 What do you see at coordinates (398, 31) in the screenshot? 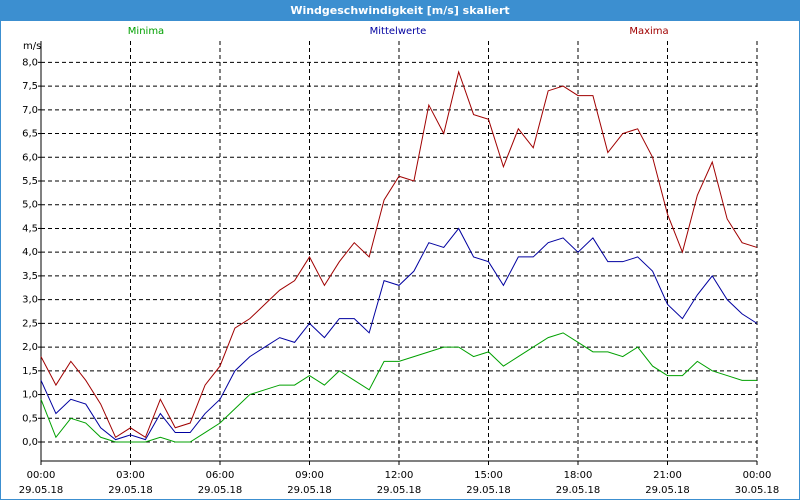
I see `legend-label: Mittelwerte` at bounding box center [398, 31].